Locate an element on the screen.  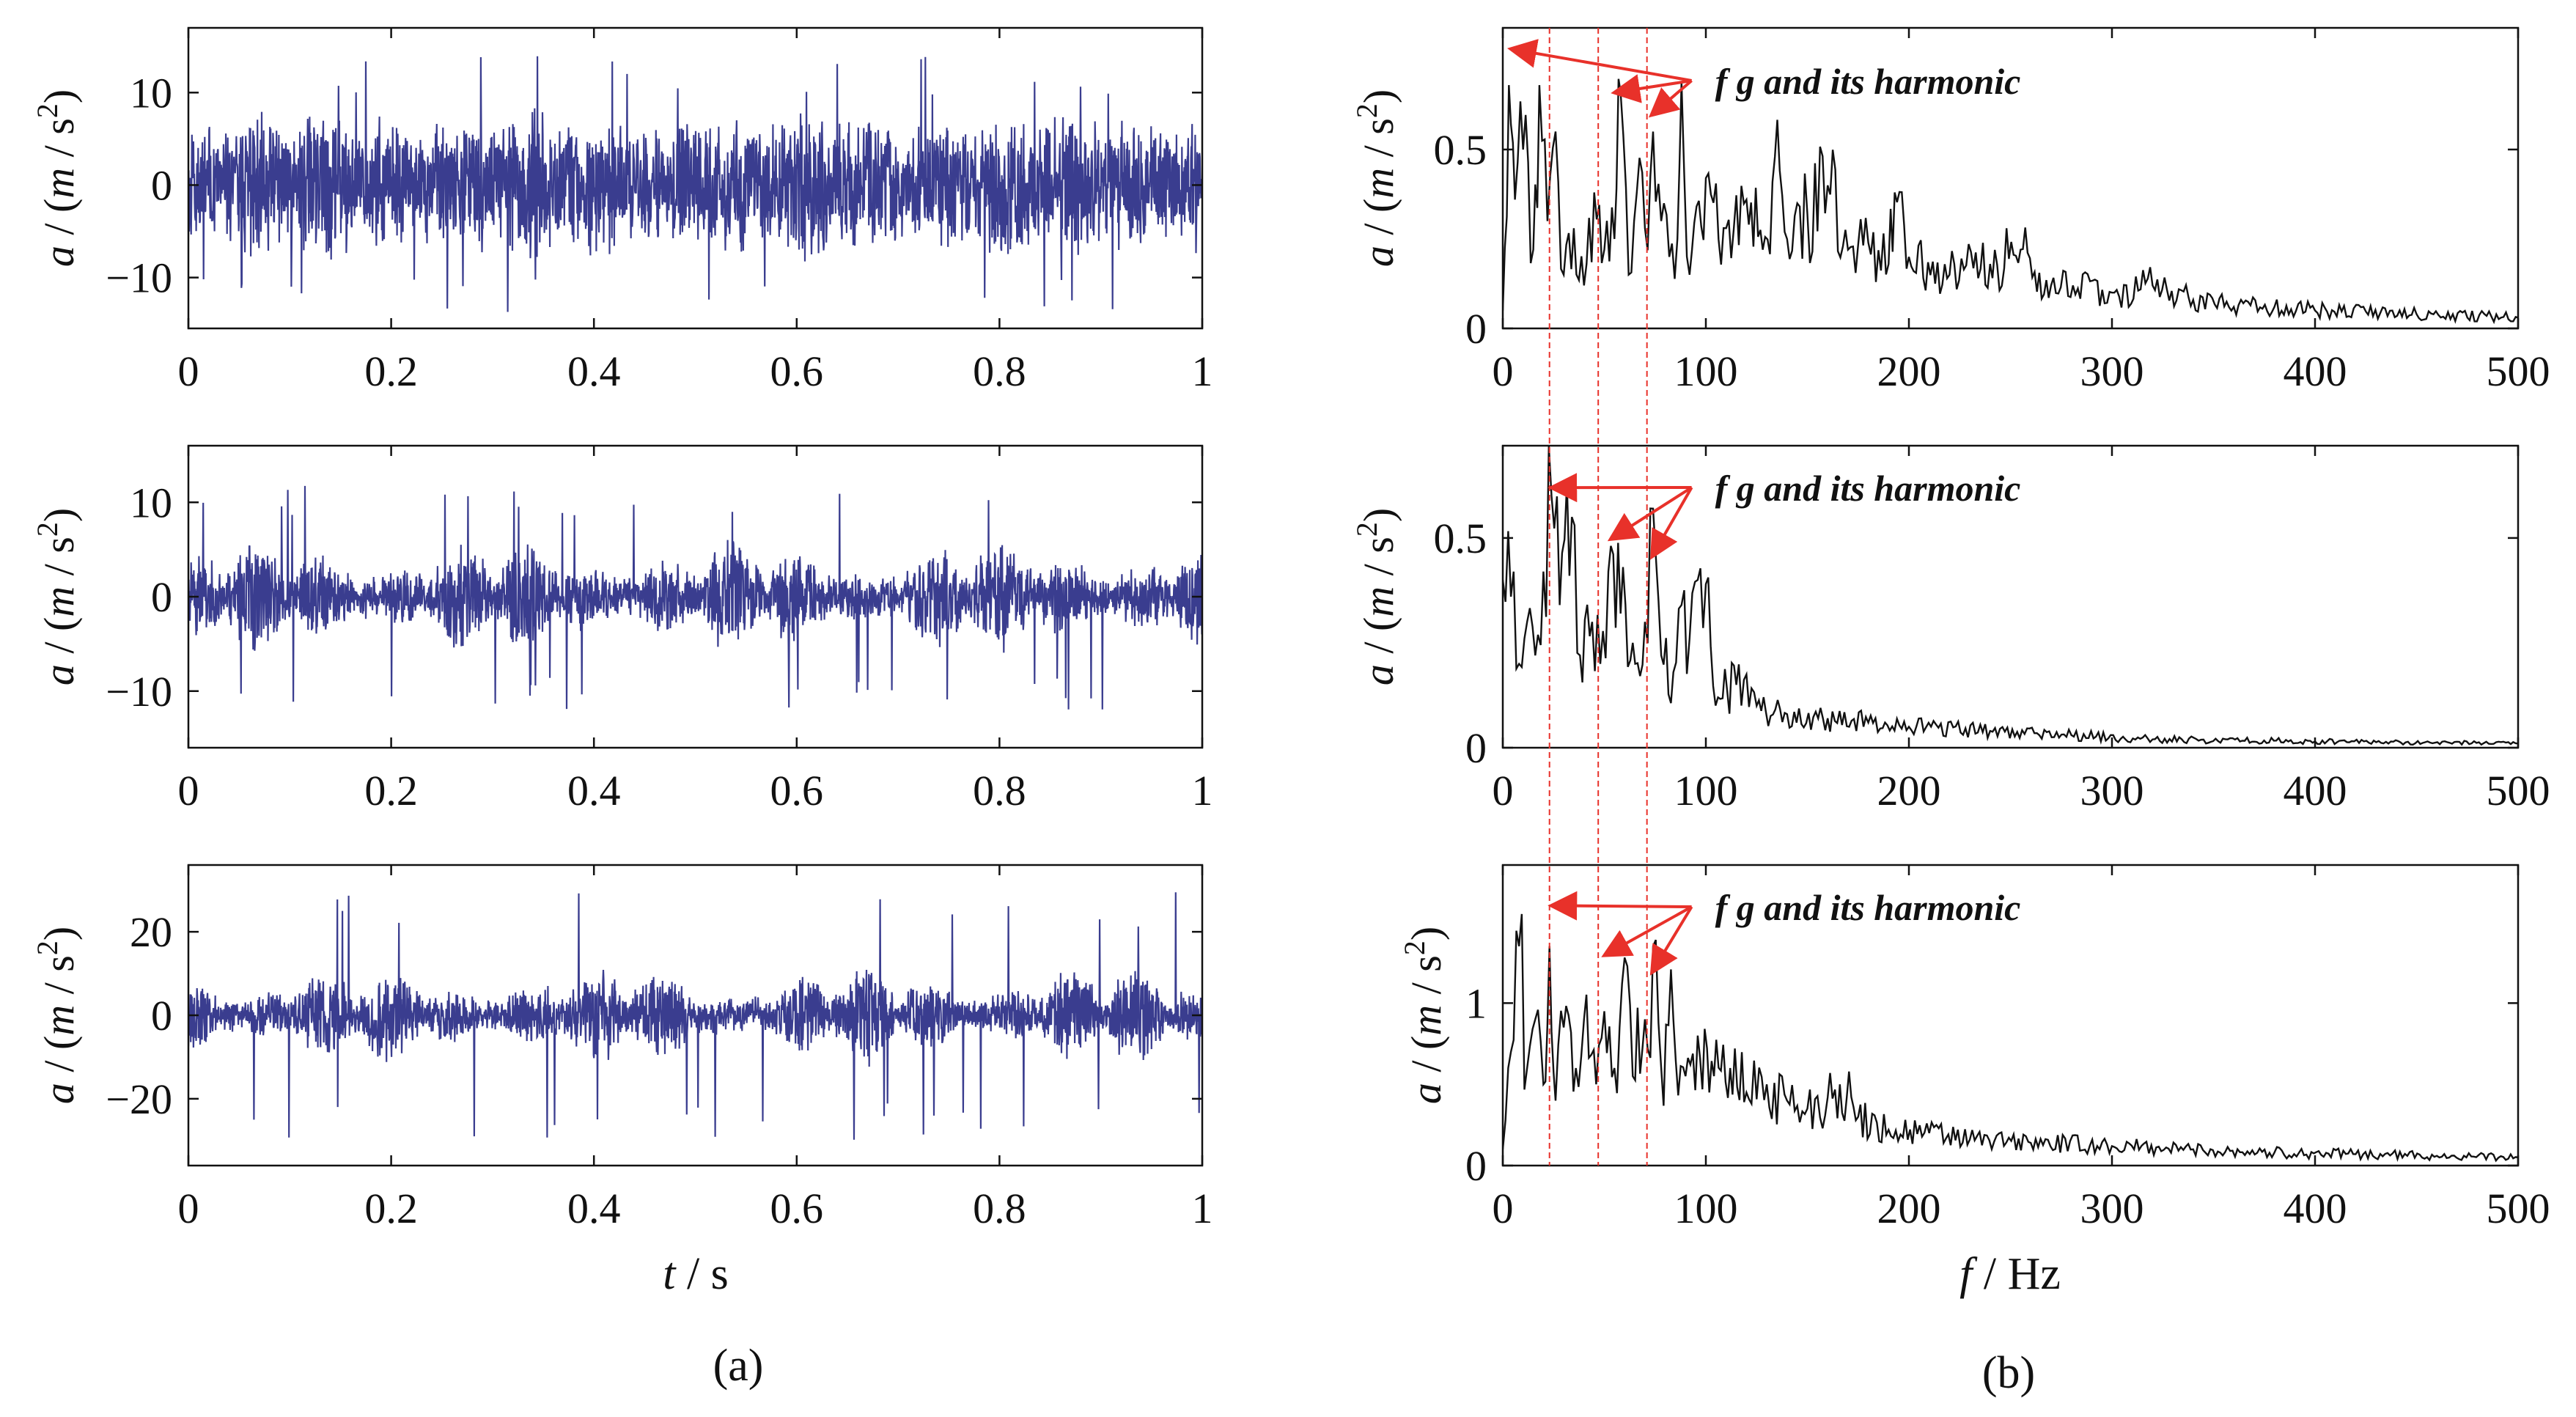
x-axis-label-frequency: f / Hz is located at coordinates (2010, 1274).